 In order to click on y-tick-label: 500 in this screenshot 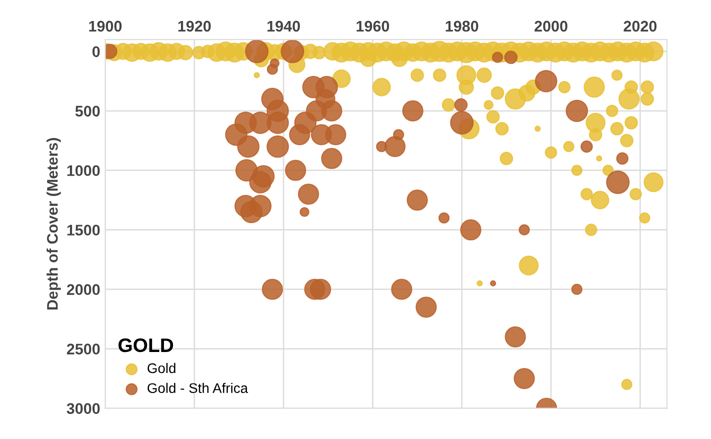, I will do `click(87, 111)`.